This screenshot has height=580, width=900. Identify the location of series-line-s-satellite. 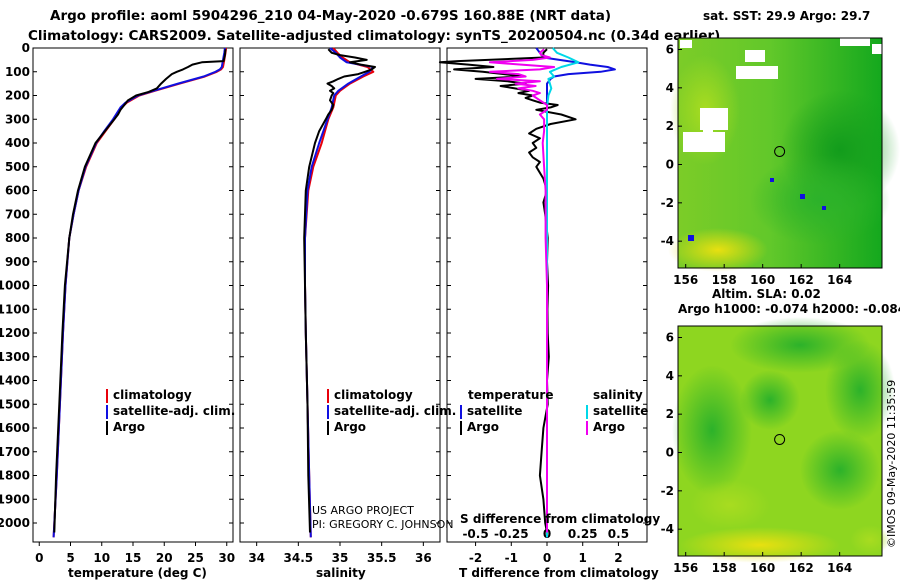
(563, 292).